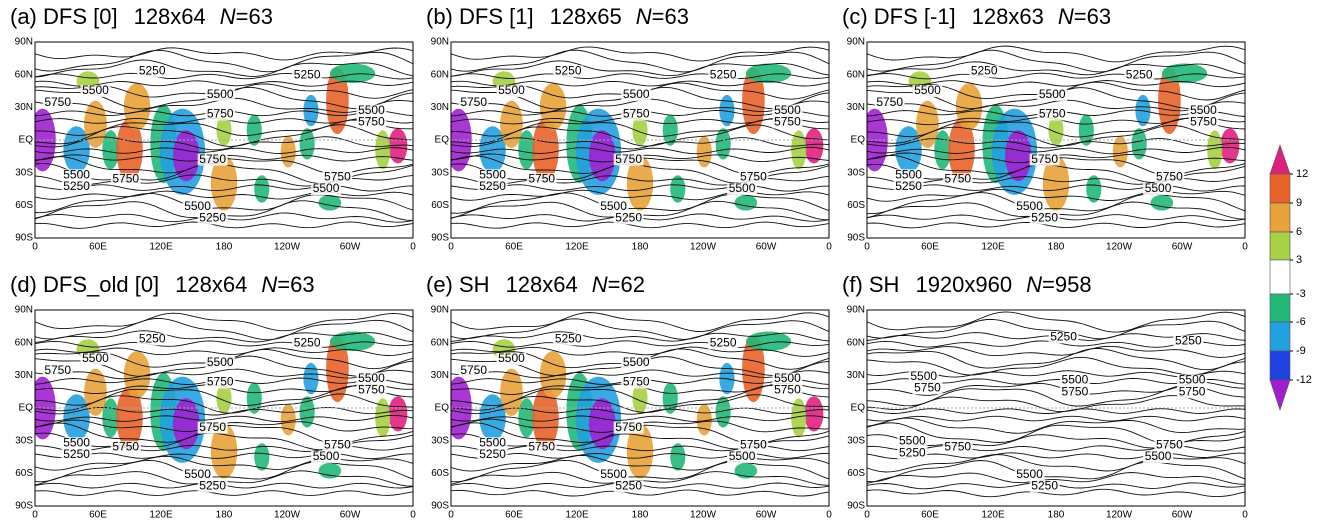 This screenshot has height=526, width=1318. I want to click on map, so click(640, 137).